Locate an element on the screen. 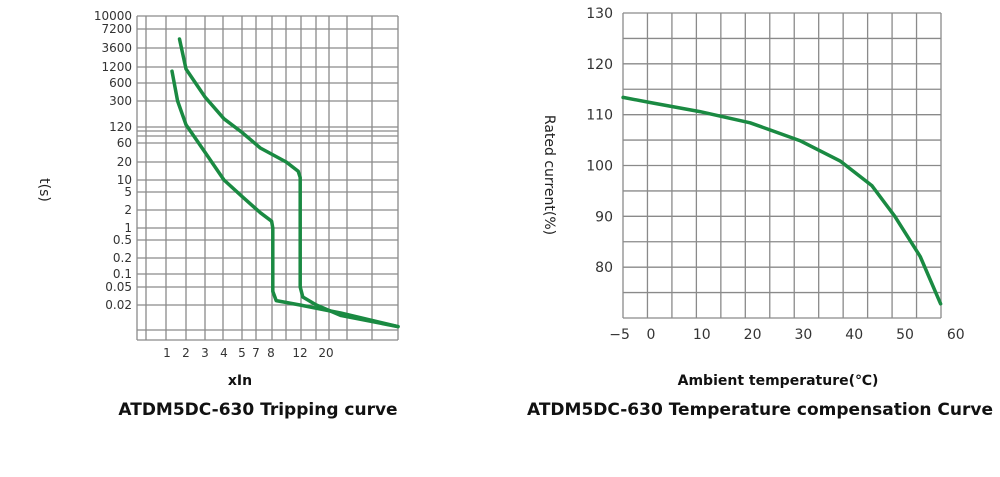  x-tick-label: 1 is located at coordinates (167, 353).